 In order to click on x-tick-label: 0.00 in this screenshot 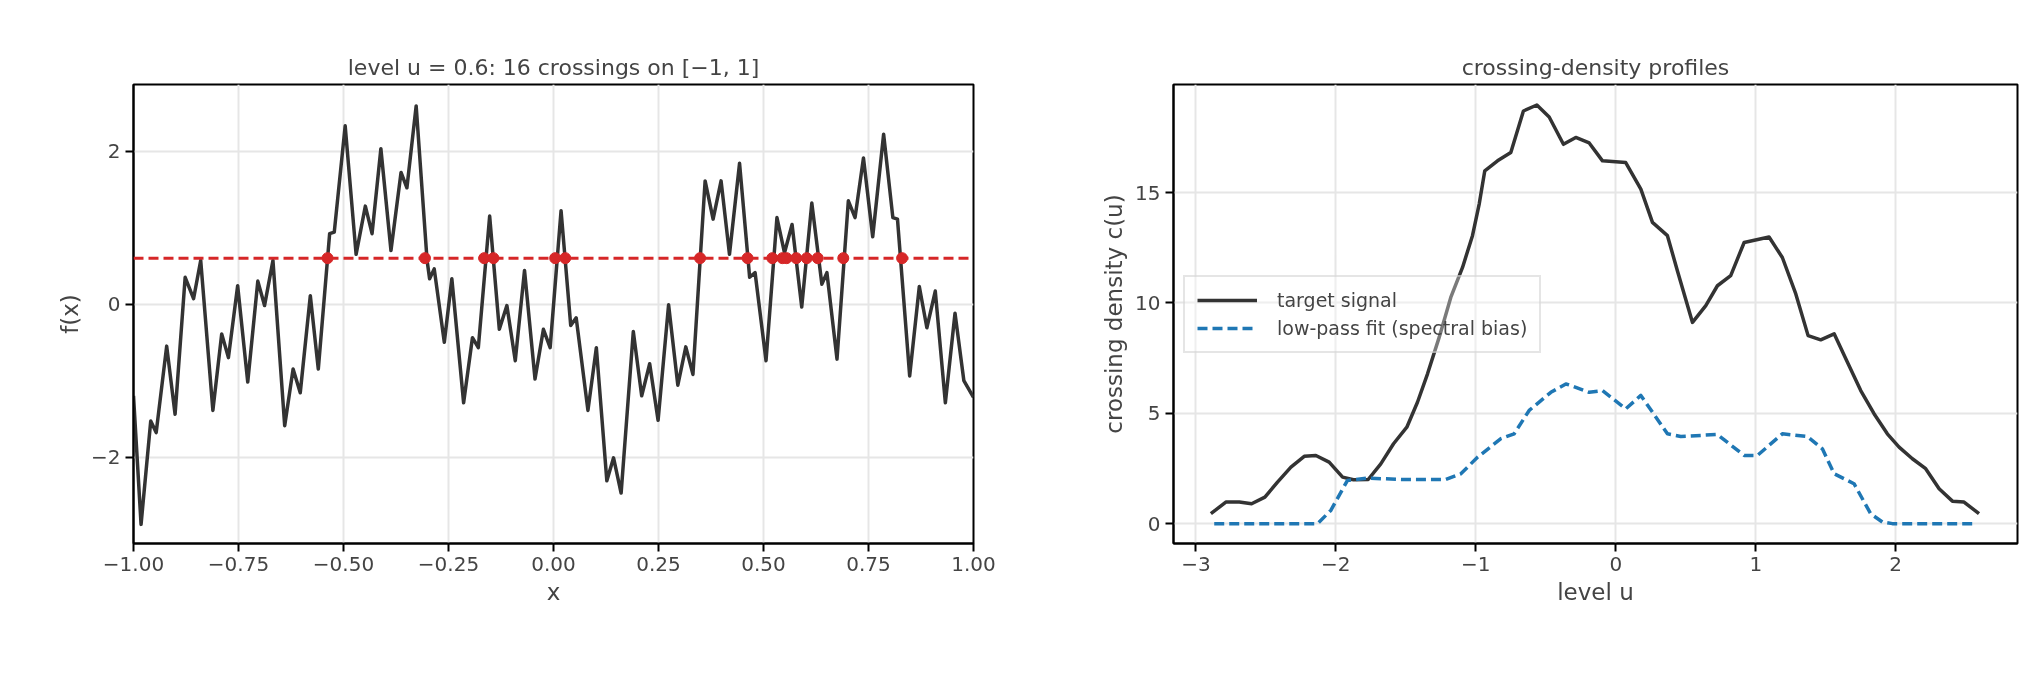, I will do `click(553, 563)`.